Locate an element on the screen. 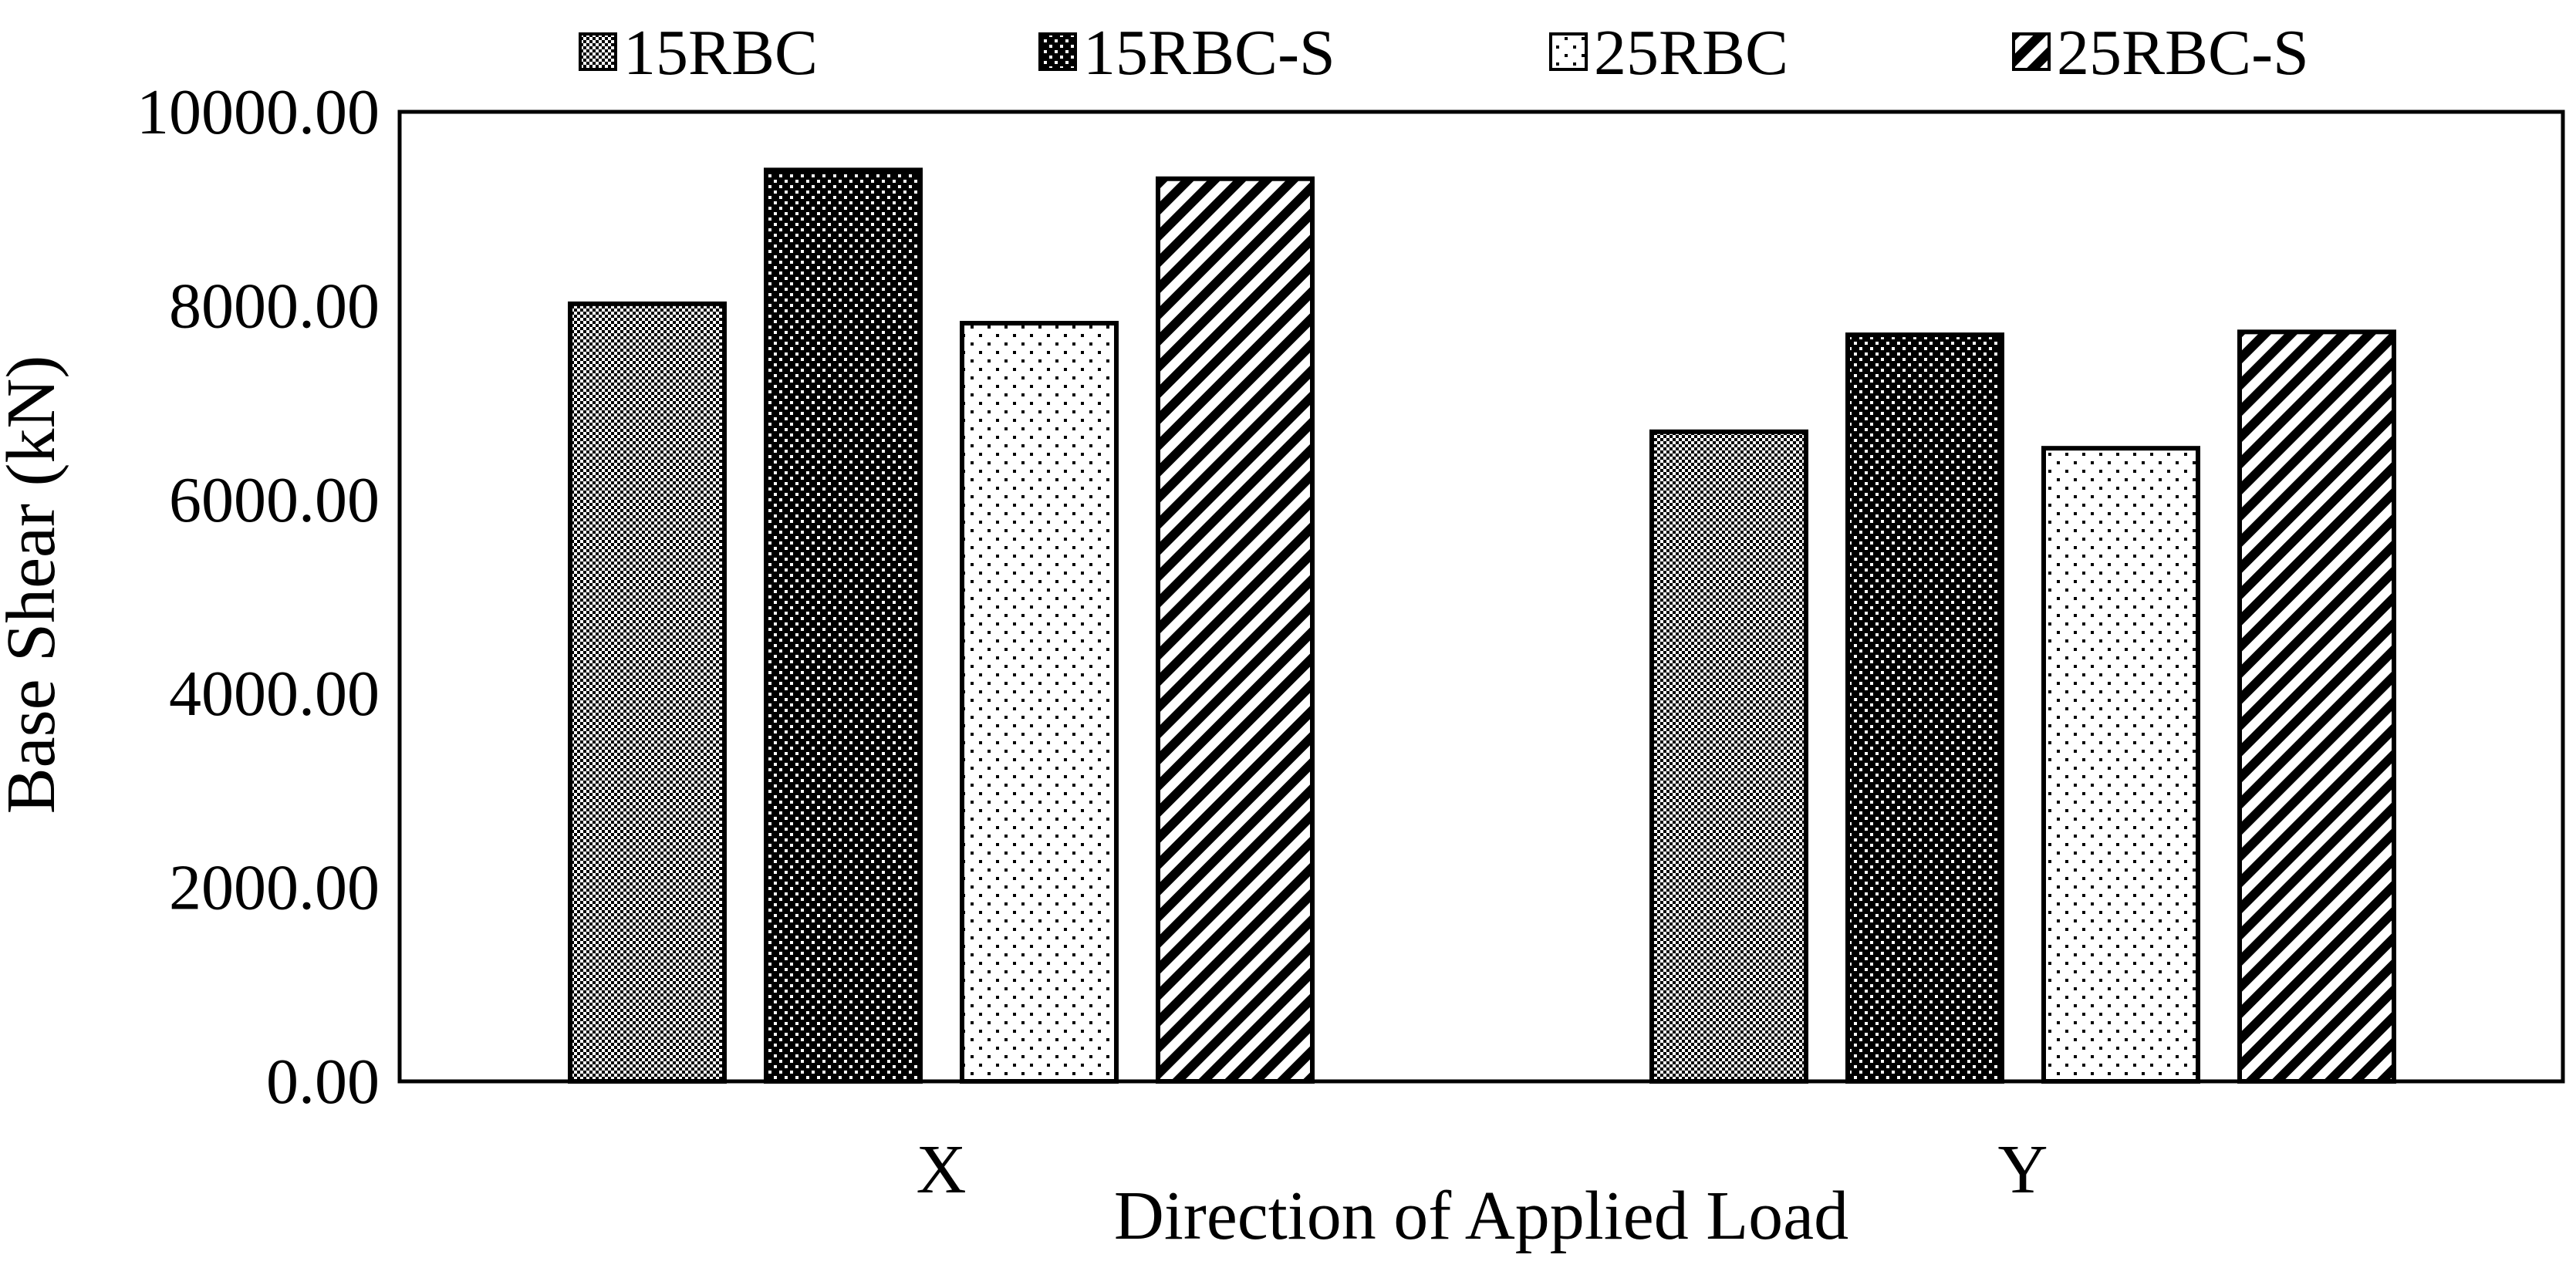 The image size is (2576, 1268). bar-25RBC-S-Y is located at coordinates (2316, 706).